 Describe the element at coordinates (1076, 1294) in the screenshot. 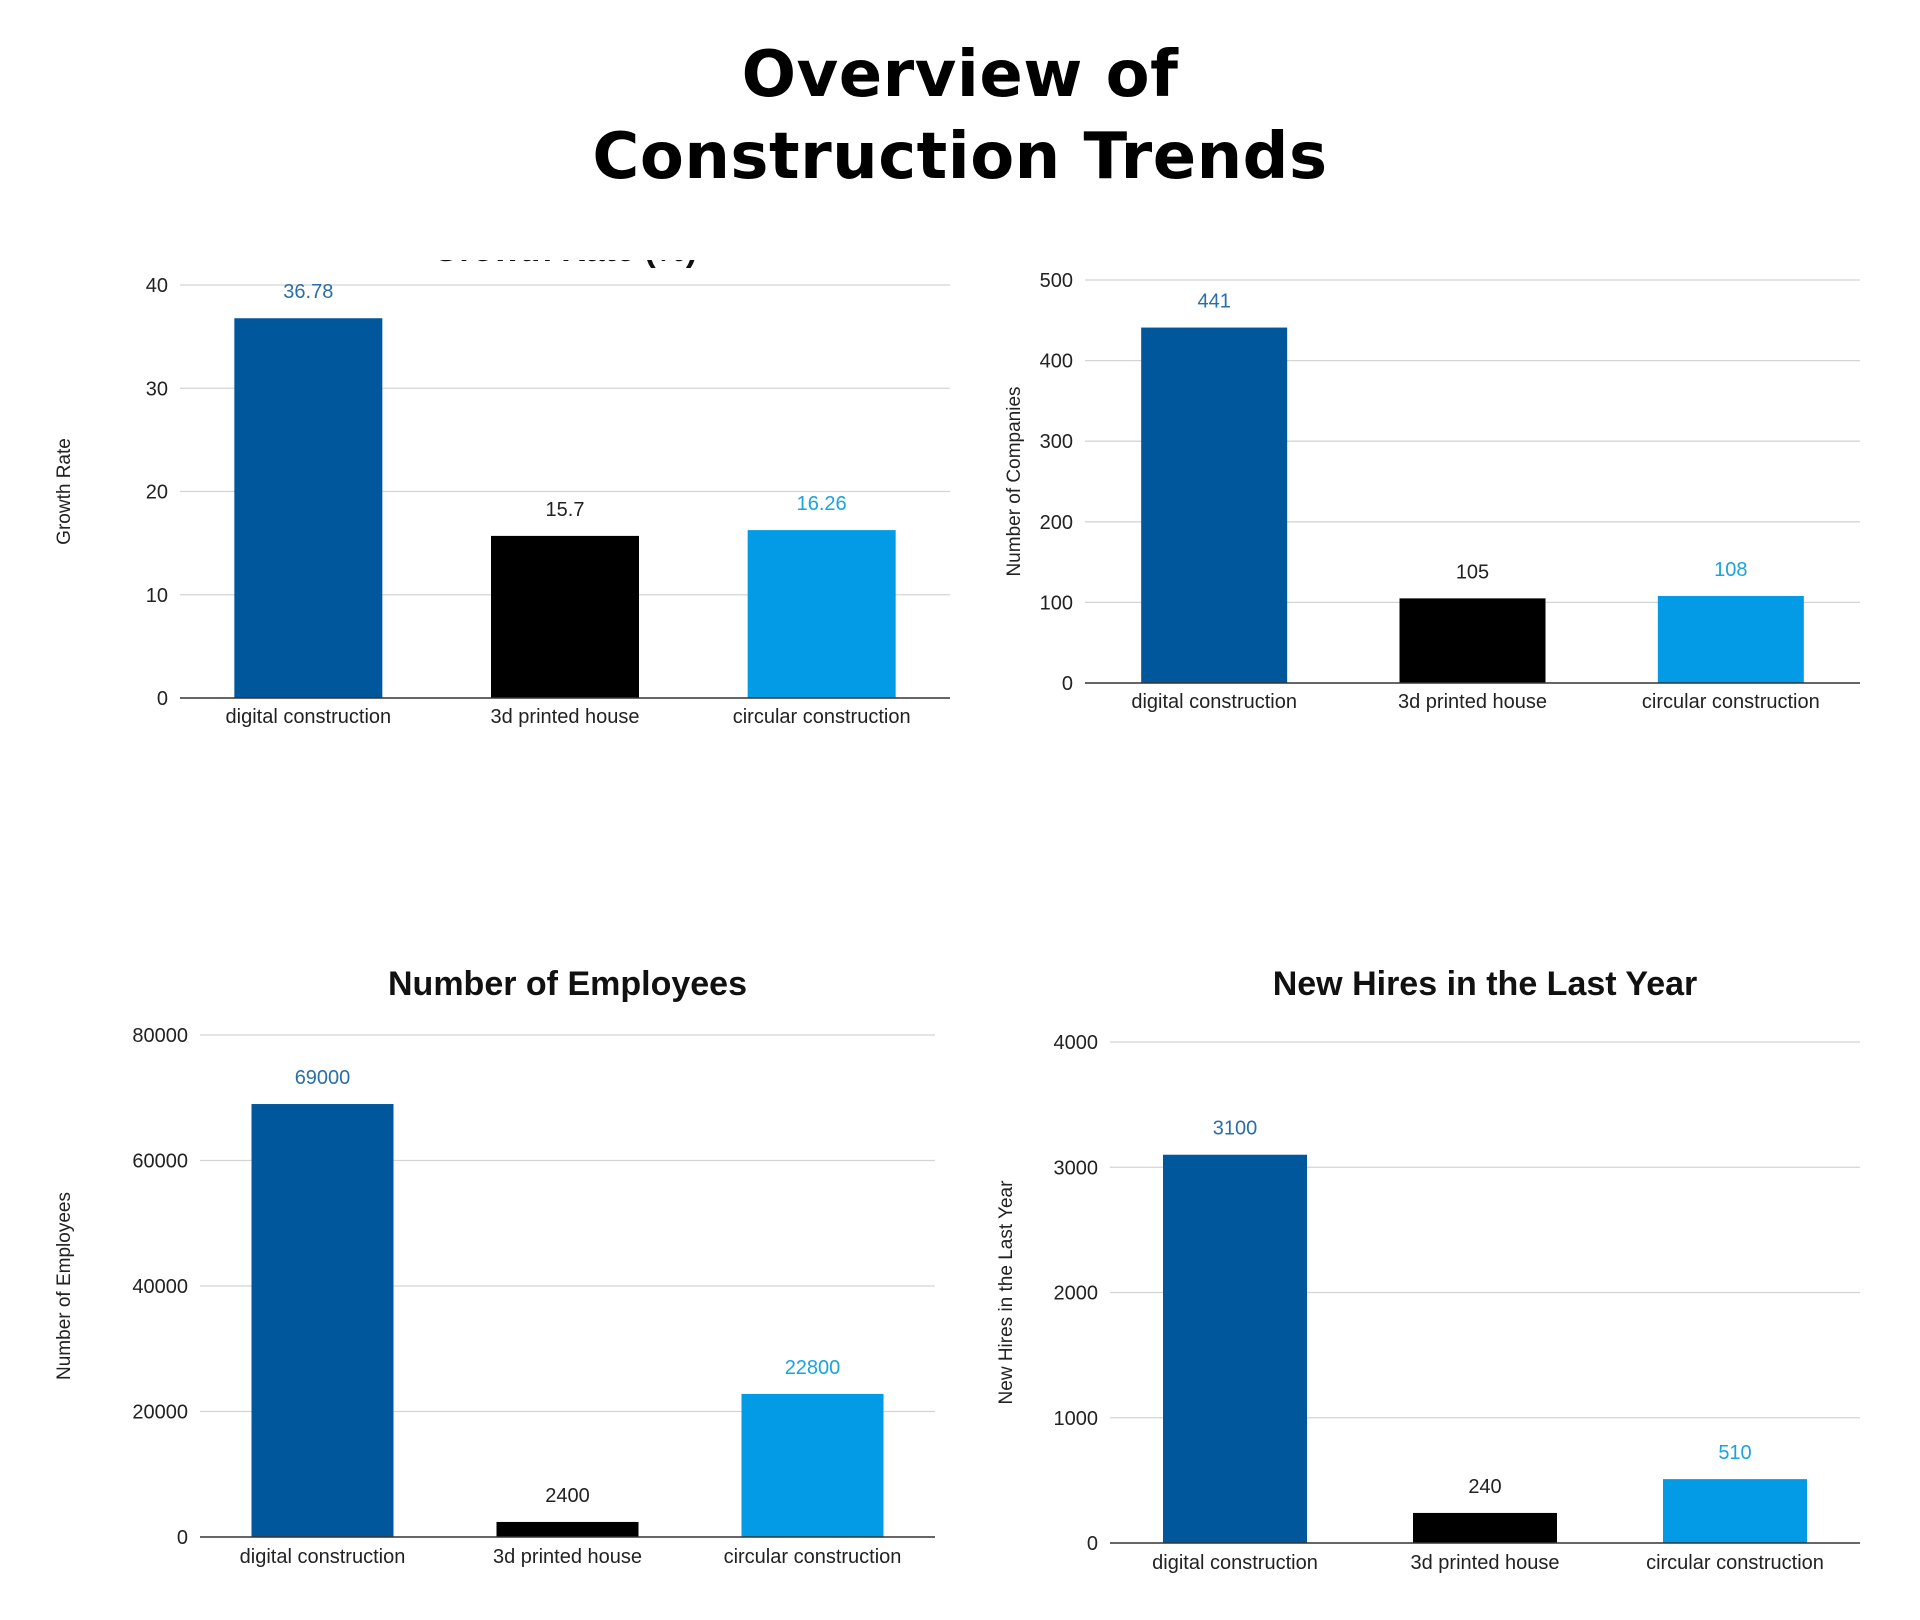

I see `y-tick-label: 2000` at that location.